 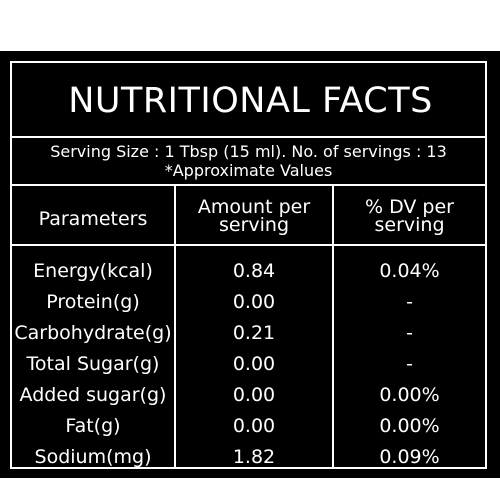 What do you see at coordinates (254, 457) in the screenshot?
I see `amount-cell: 1.82` at bounding box center [254, 457].